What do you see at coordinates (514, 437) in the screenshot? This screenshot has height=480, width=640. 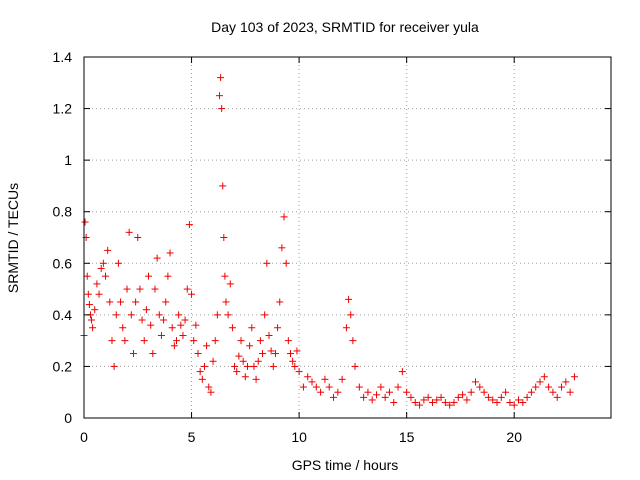 I see `x-tick-label: 20` at bounding box center [514, 437].